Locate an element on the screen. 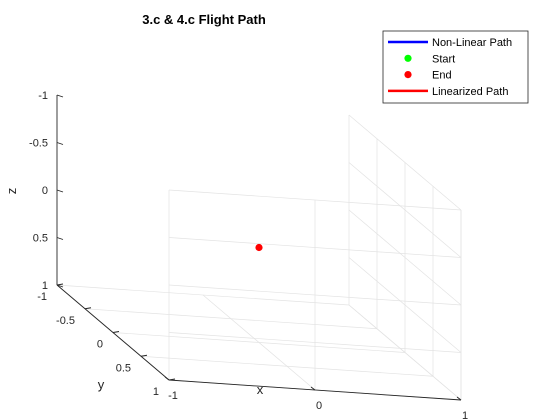 Image resolution: width=560 pixels, height=420 pixels. y-tick-label: 0.5 is located at coordinates (123, 368).